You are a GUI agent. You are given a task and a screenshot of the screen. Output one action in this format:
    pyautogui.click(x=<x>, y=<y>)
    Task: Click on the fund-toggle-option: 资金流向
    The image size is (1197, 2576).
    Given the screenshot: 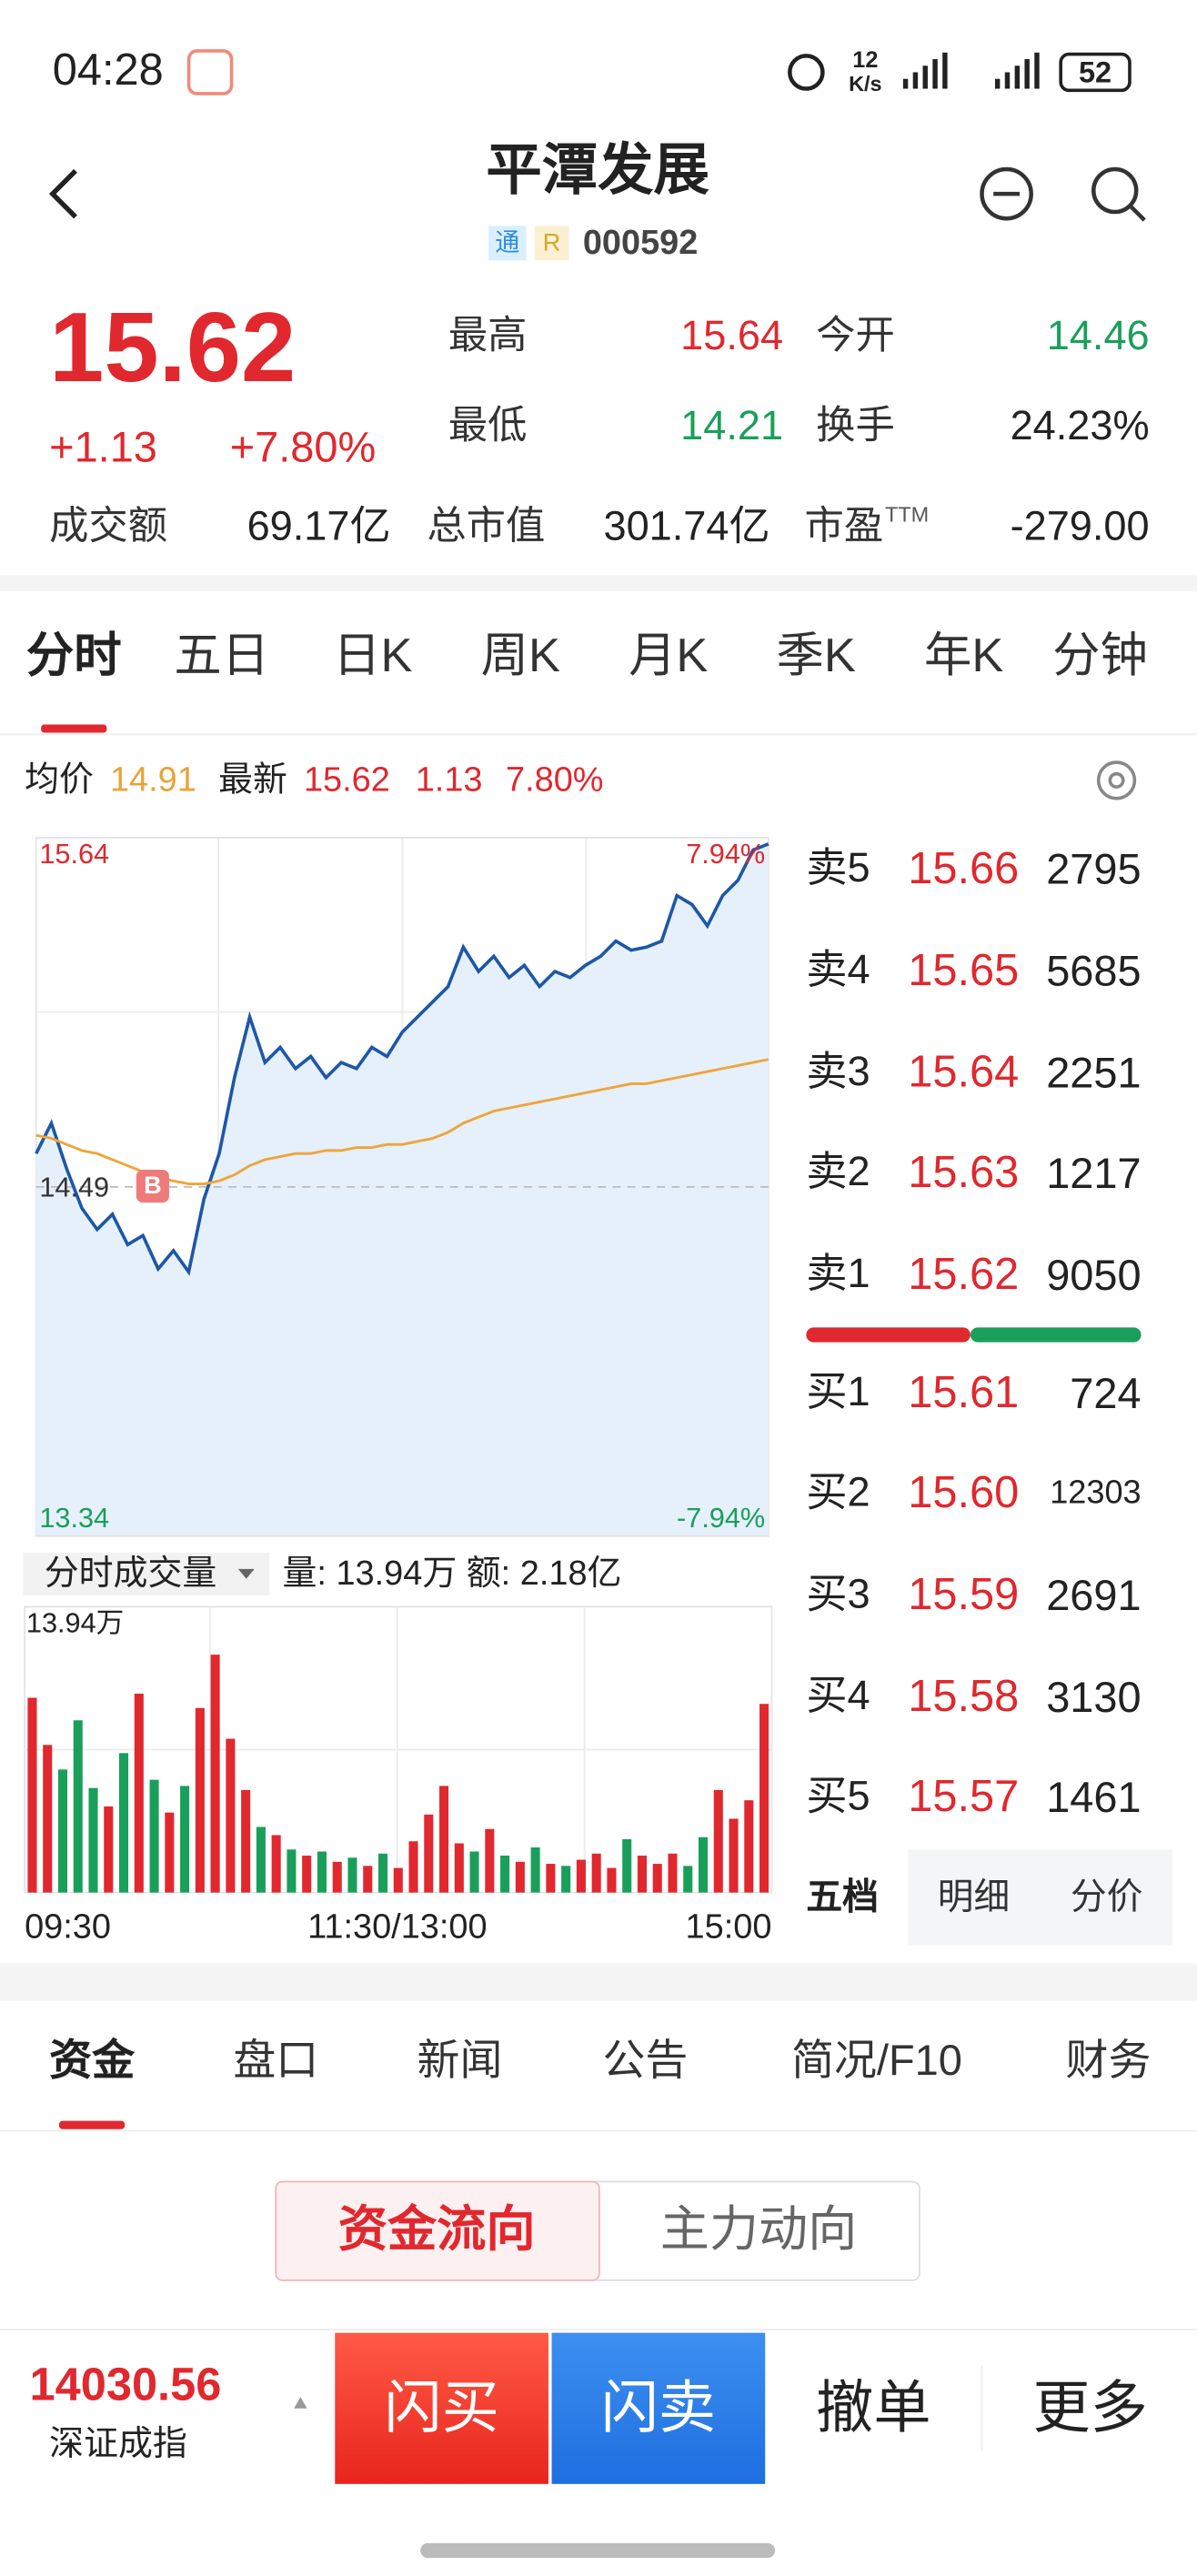 What is the action you would take?
    pyautogui.click(x=436, y=2230)
    